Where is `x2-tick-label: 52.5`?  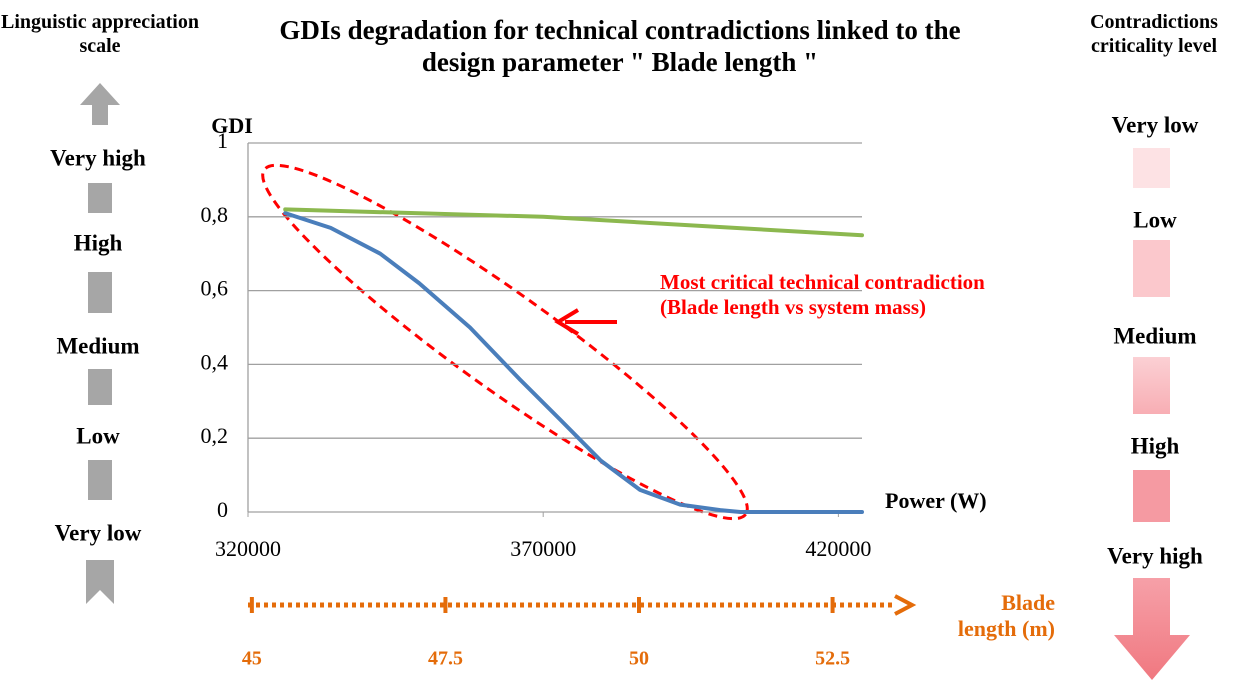
x2-tick-label: 52.5 is located at coordinates (832, 659).